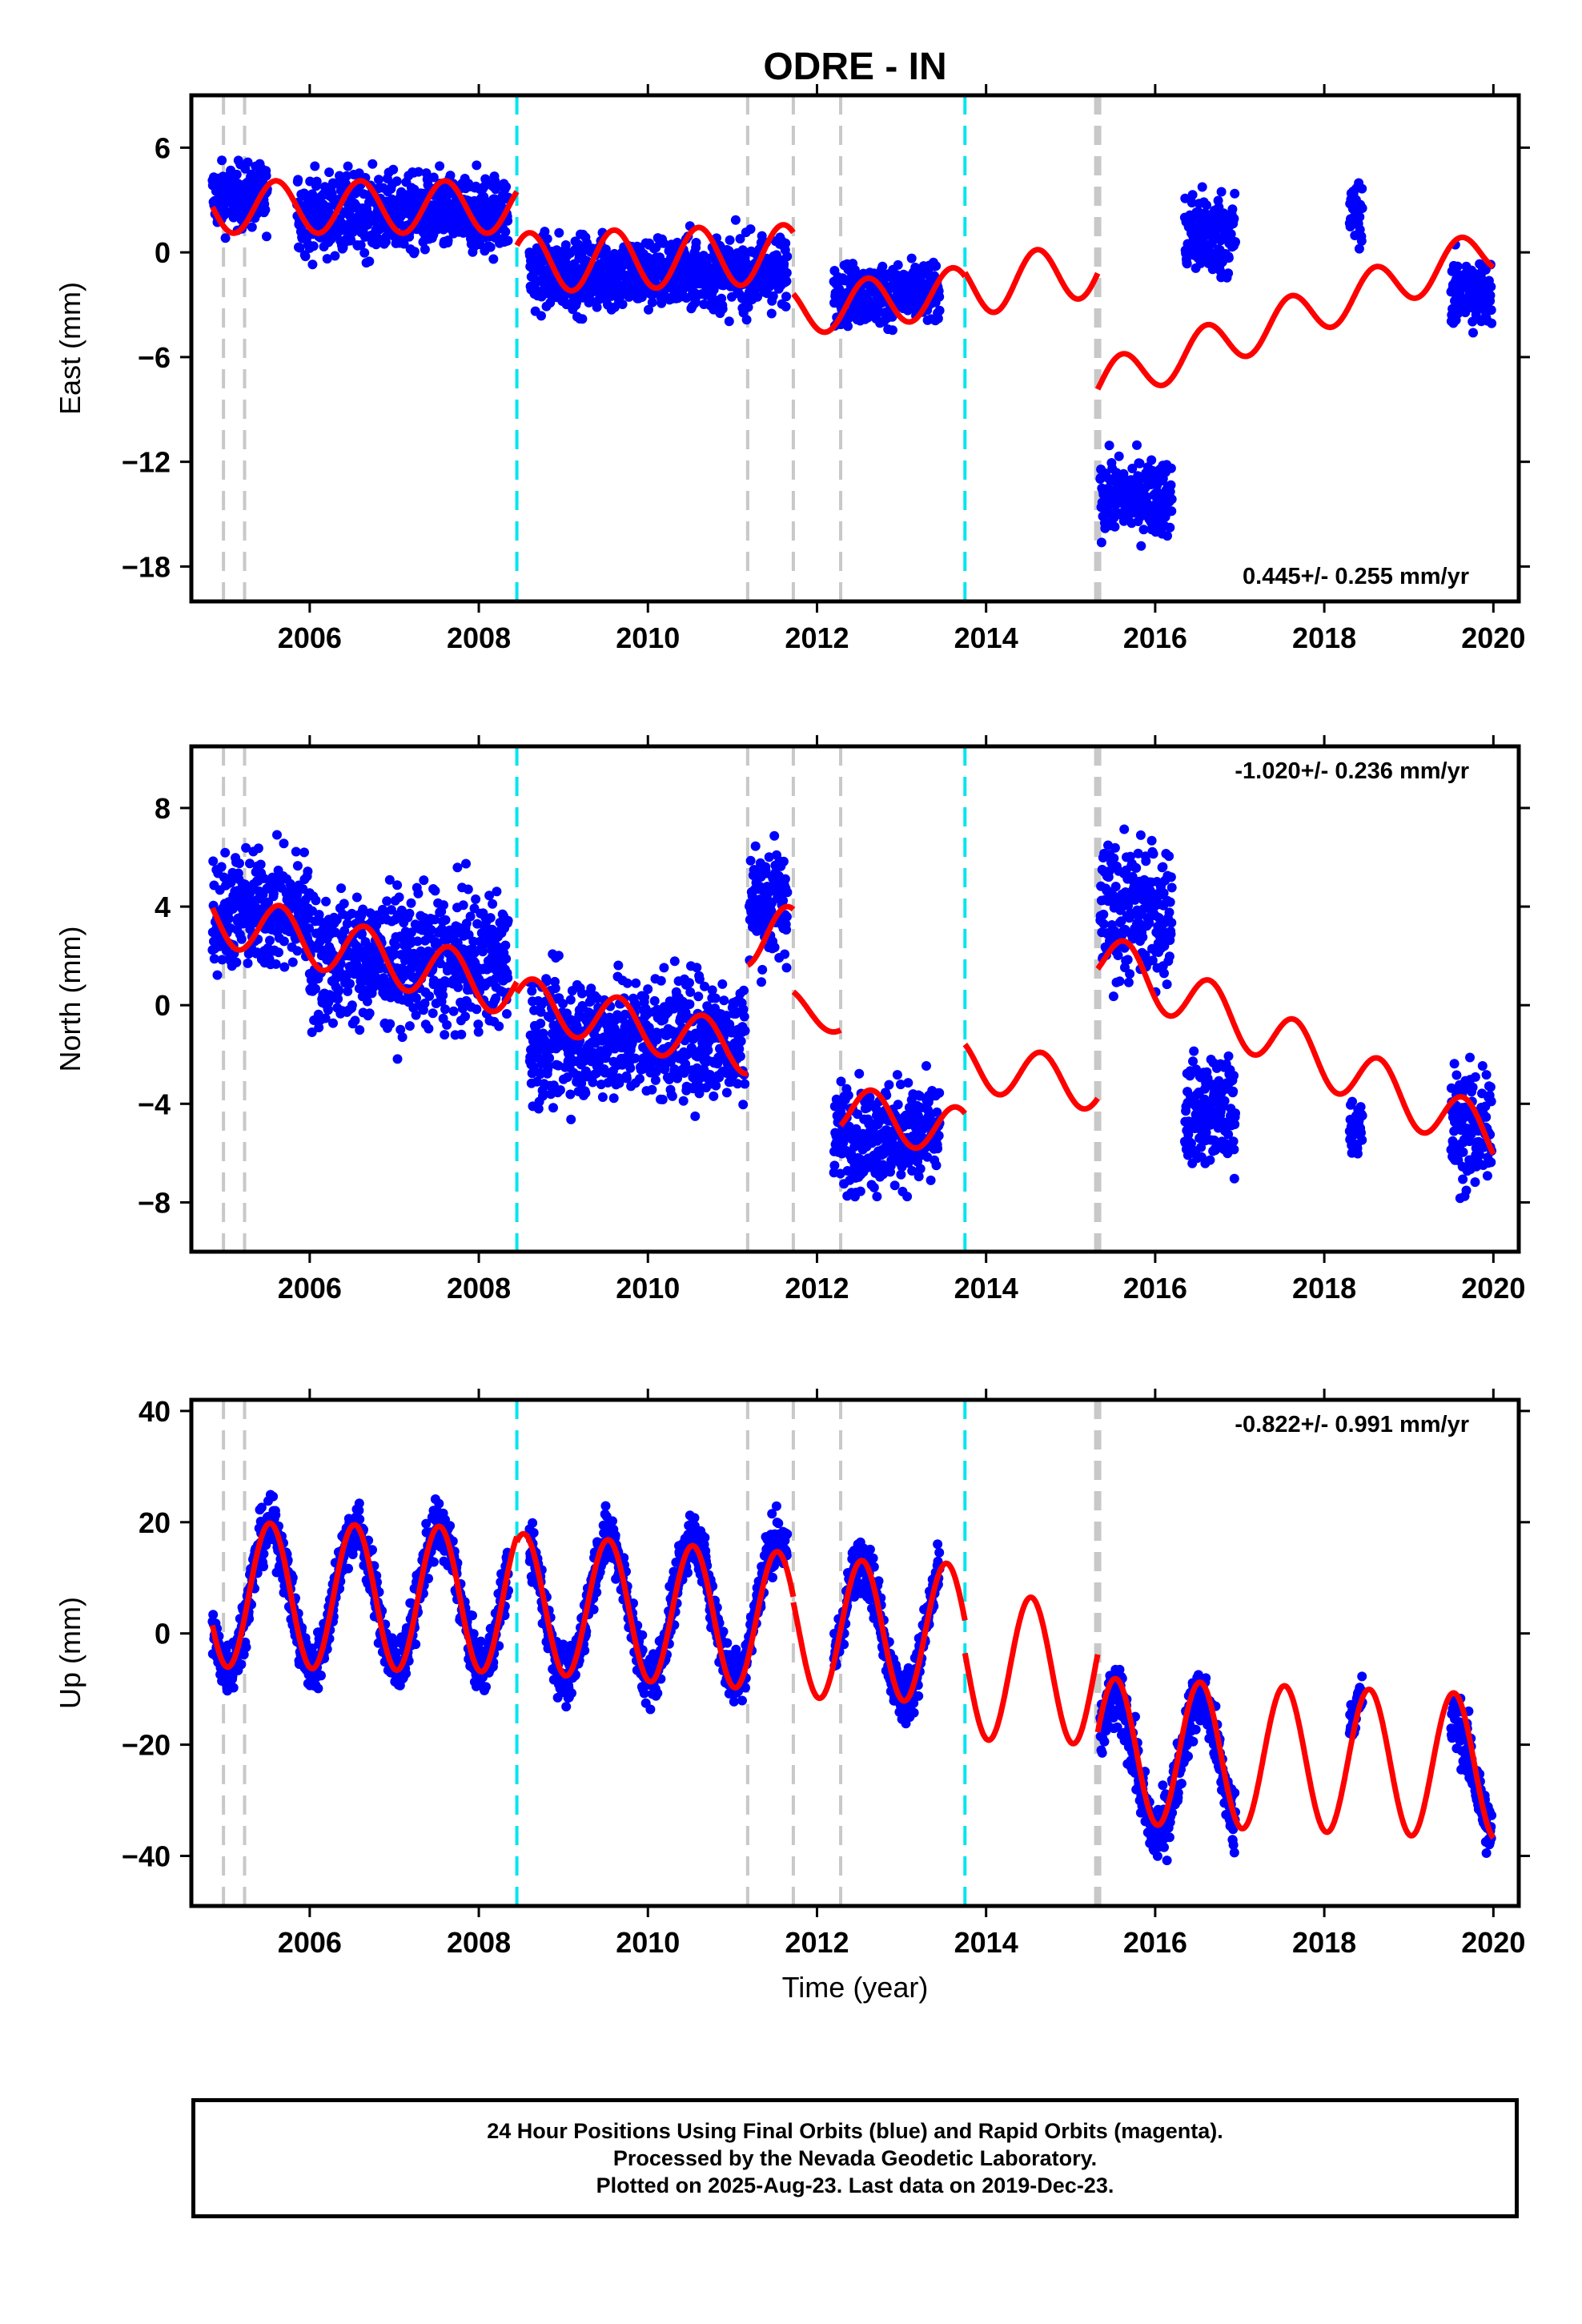 The height and width of the screenshot is (2324, 1582). What do you see at coordinates (146, 566) in the screenshot?
I see `y-tick-label: −18` at bounding box center [146, 566].